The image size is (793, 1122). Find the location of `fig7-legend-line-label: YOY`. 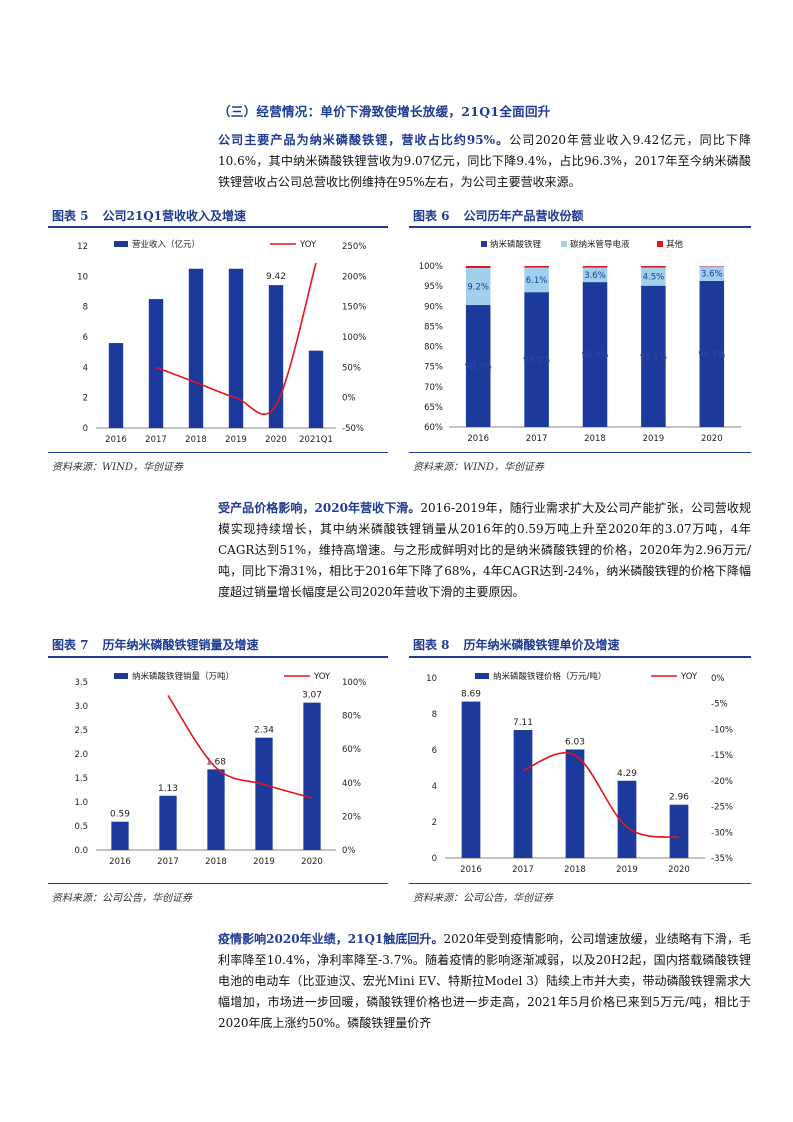

fig7-legend-line-label: YOY is located at coordinates (322, 677).